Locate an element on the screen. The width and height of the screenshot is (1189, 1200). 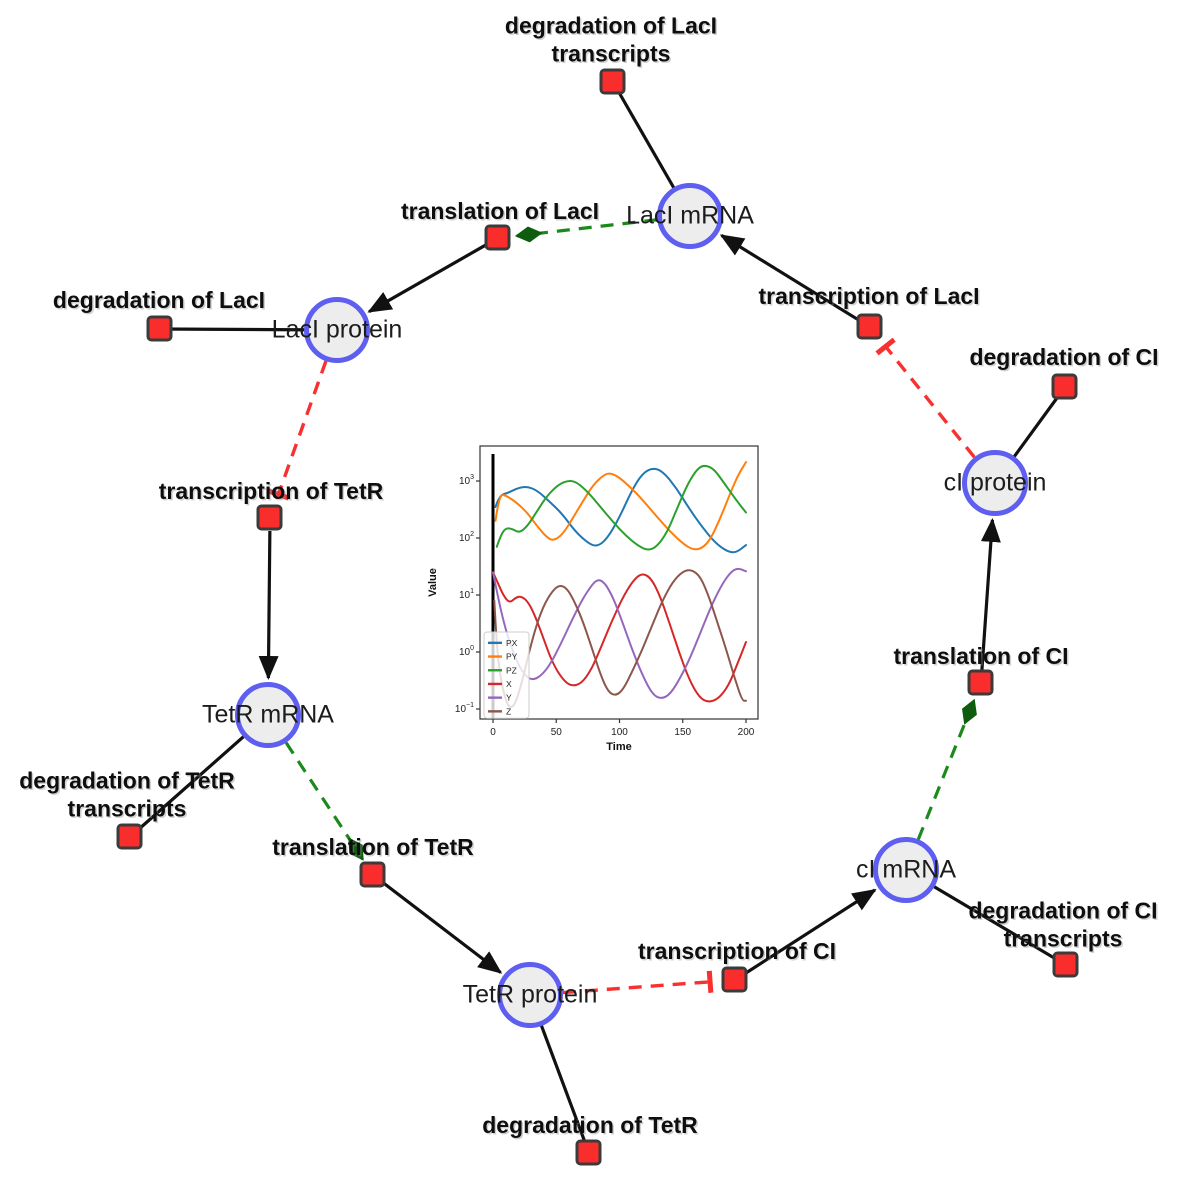
species-tetr-protein: TetR protein is located at coordinates (530, 995).